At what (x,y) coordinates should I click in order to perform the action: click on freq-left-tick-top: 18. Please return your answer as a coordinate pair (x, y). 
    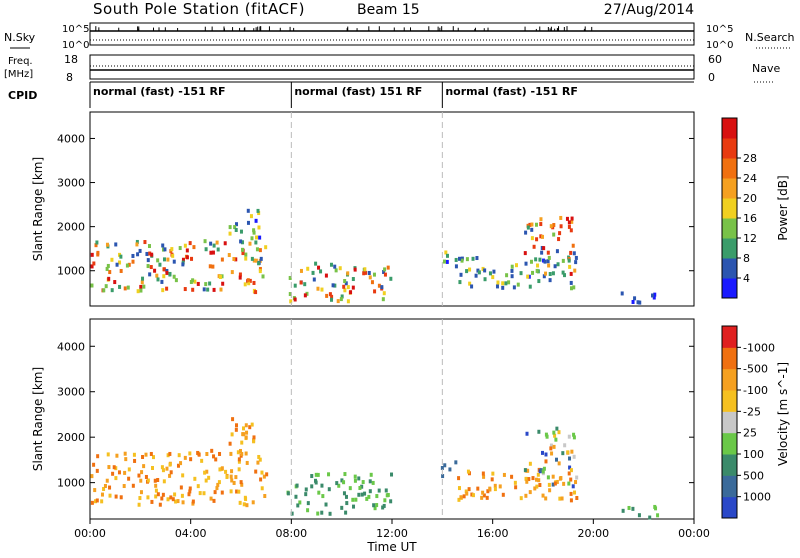
    Looking at the image, I should click on (71, 59).